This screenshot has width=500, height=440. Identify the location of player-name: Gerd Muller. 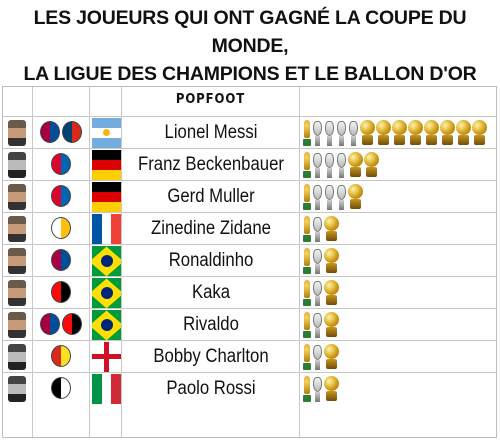
(211, 196).